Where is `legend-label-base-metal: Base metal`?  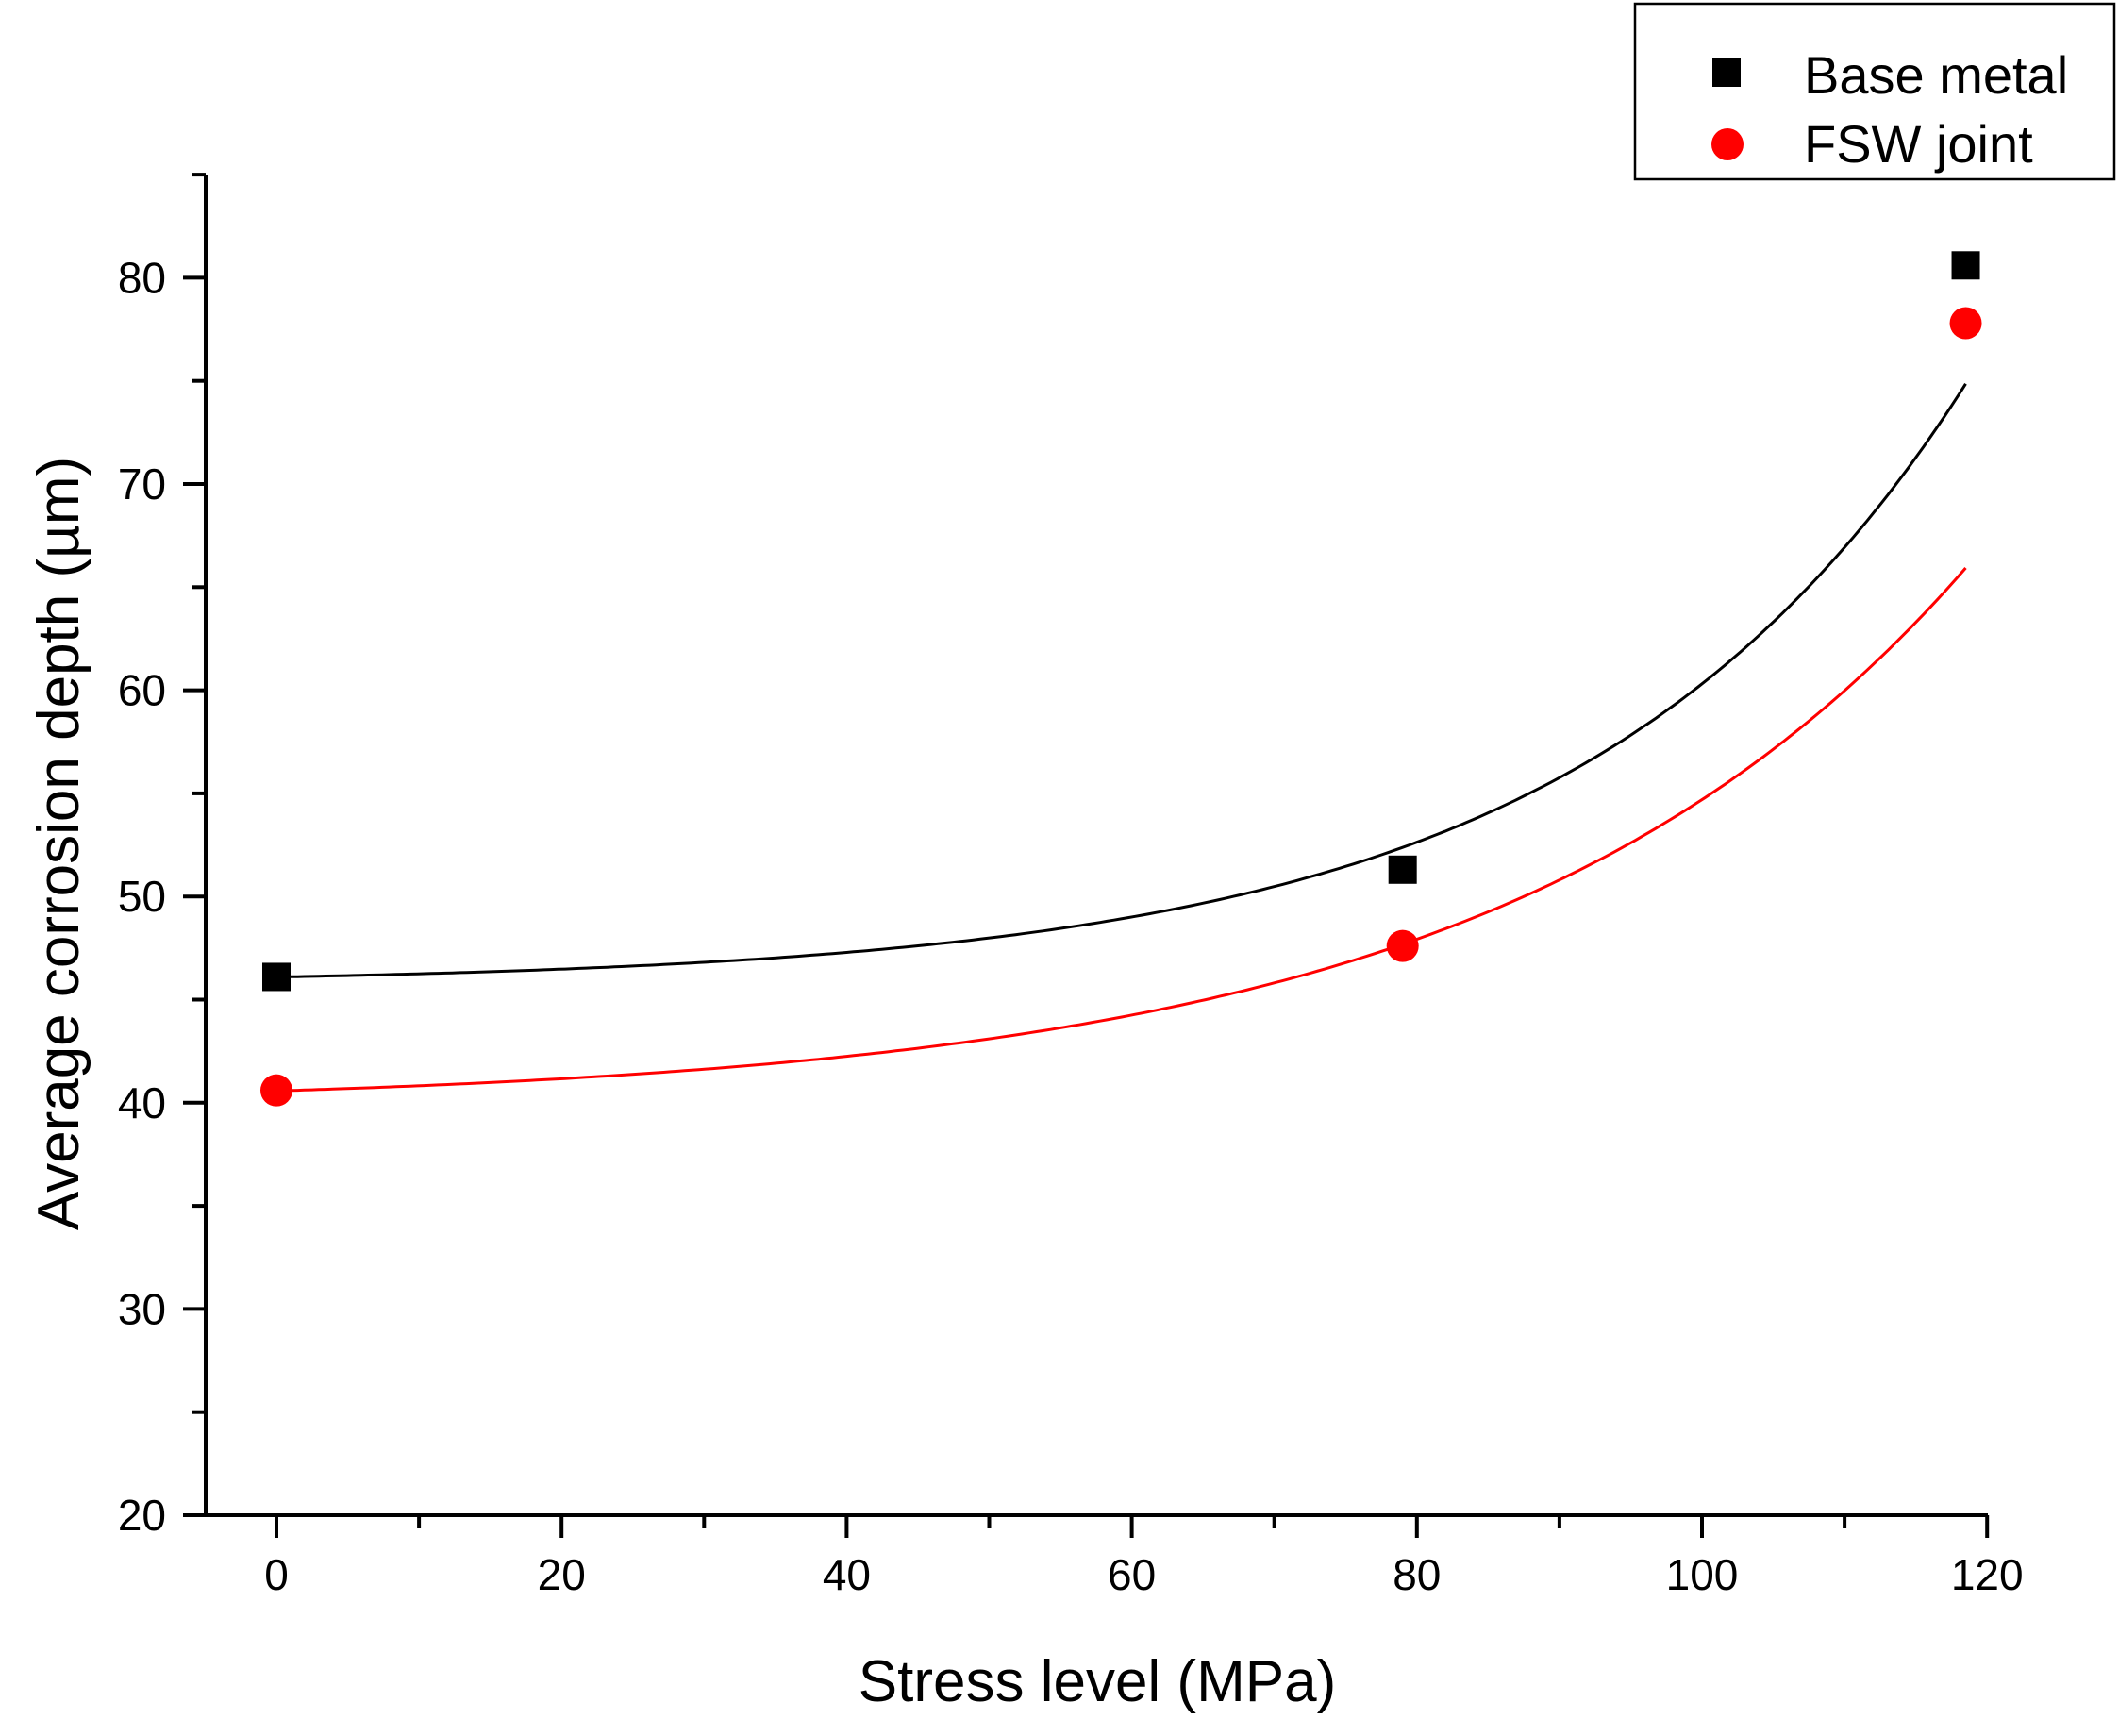
legend-label-base-metal: Base metal is located at coordinates (1936, 75).